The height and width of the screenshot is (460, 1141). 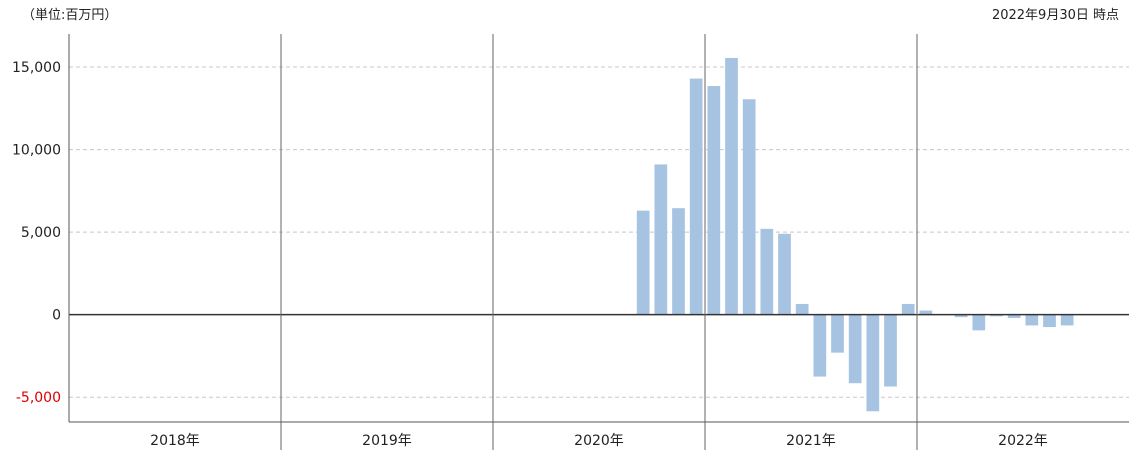 What do you see at coordinates (56, 316) in the screenshot?
I see `y-tick-label: 0` at bounding box center [56, 316].